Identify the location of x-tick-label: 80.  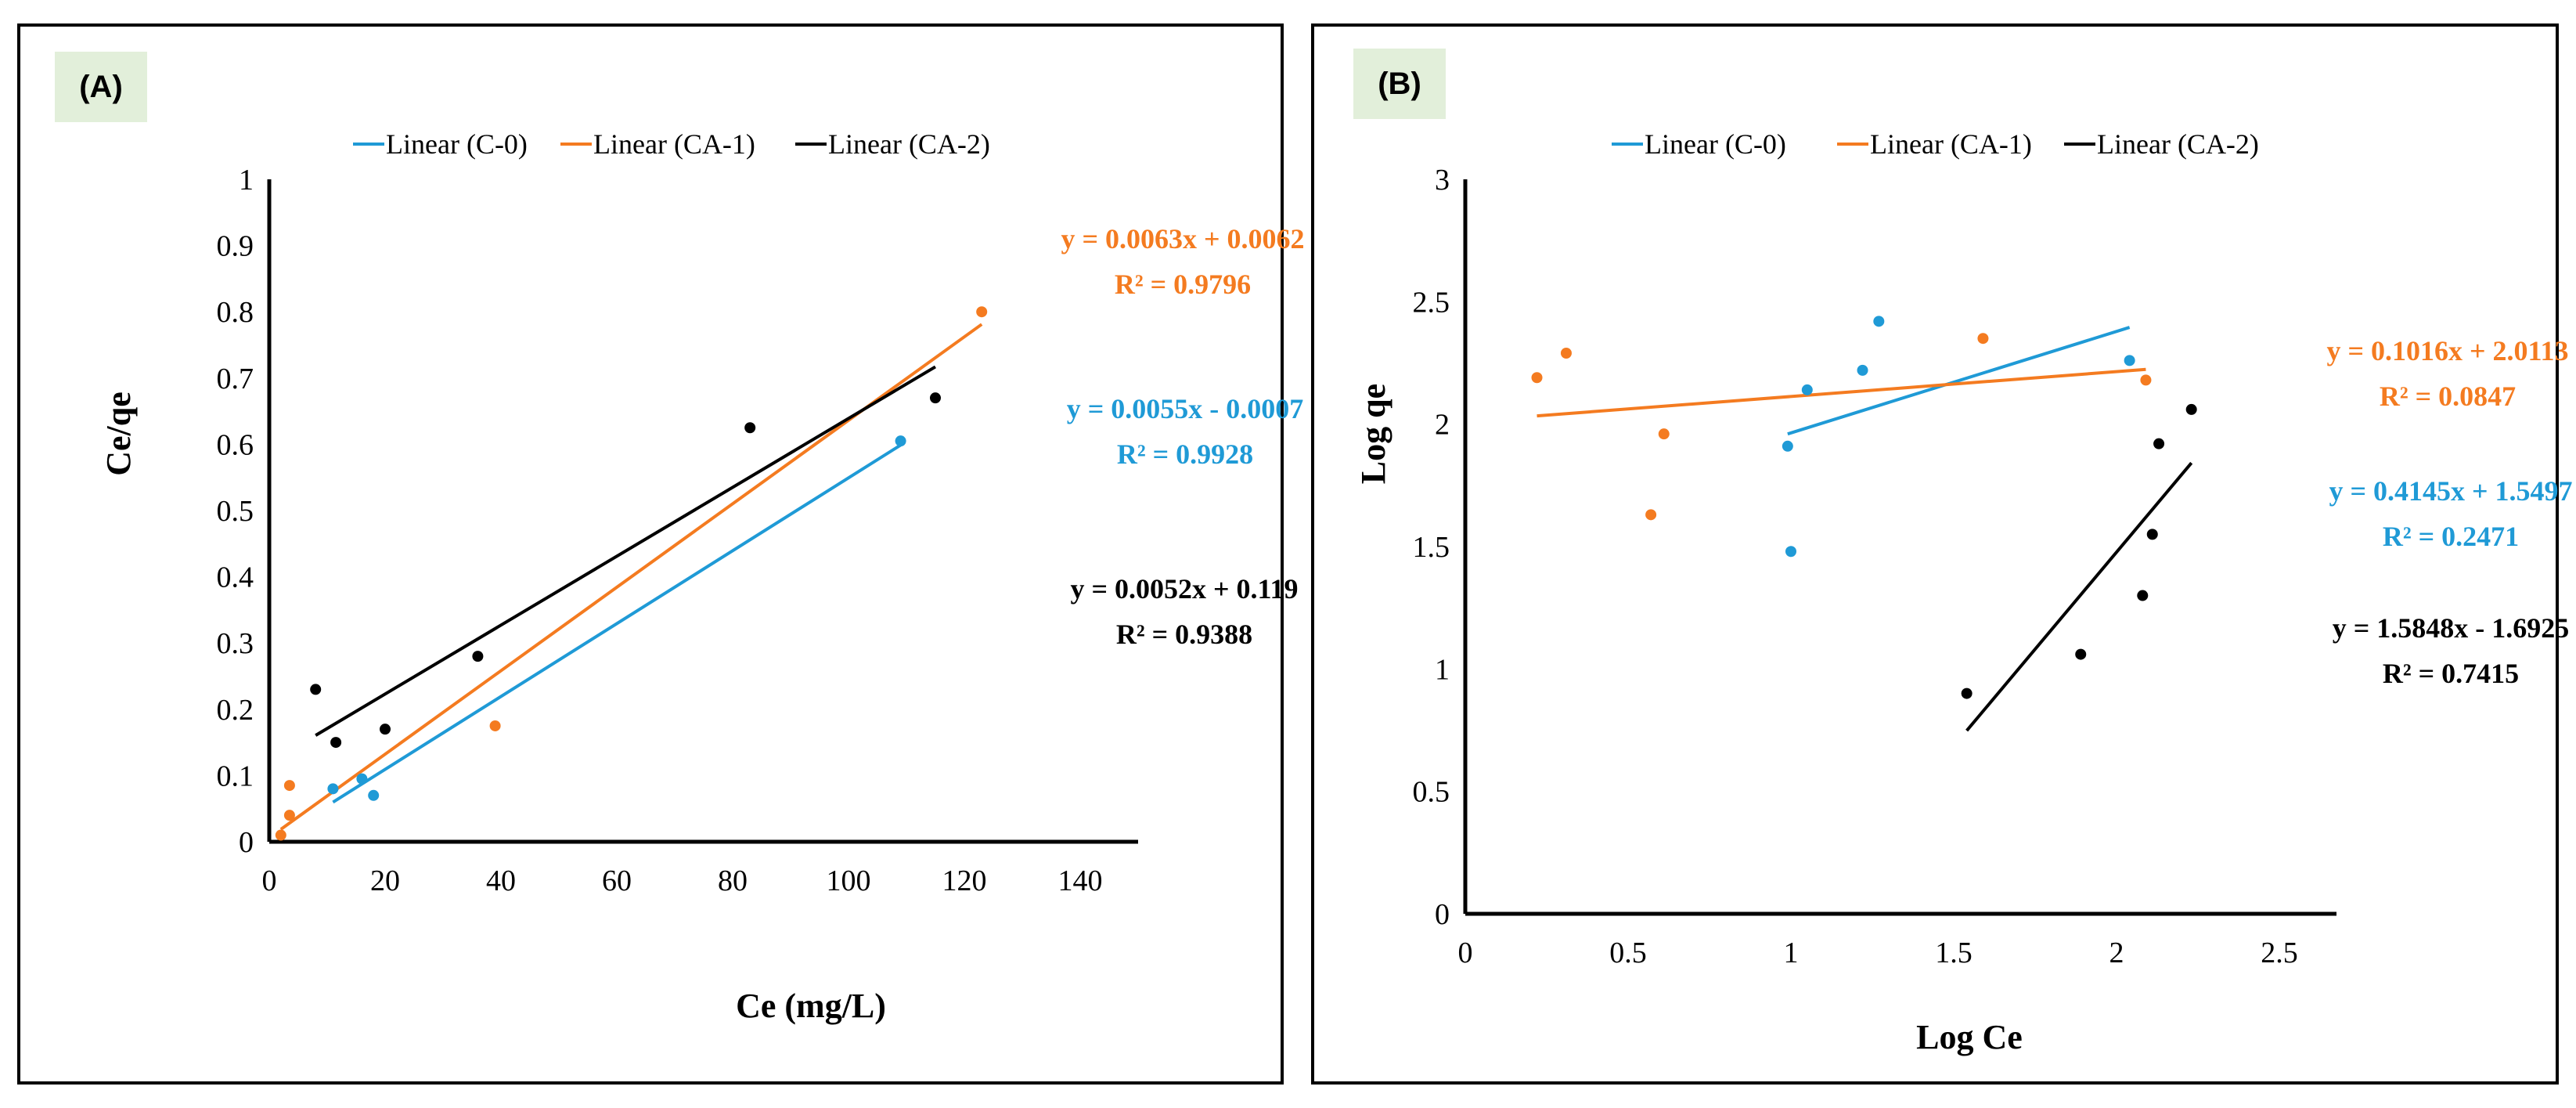
(733, 880).